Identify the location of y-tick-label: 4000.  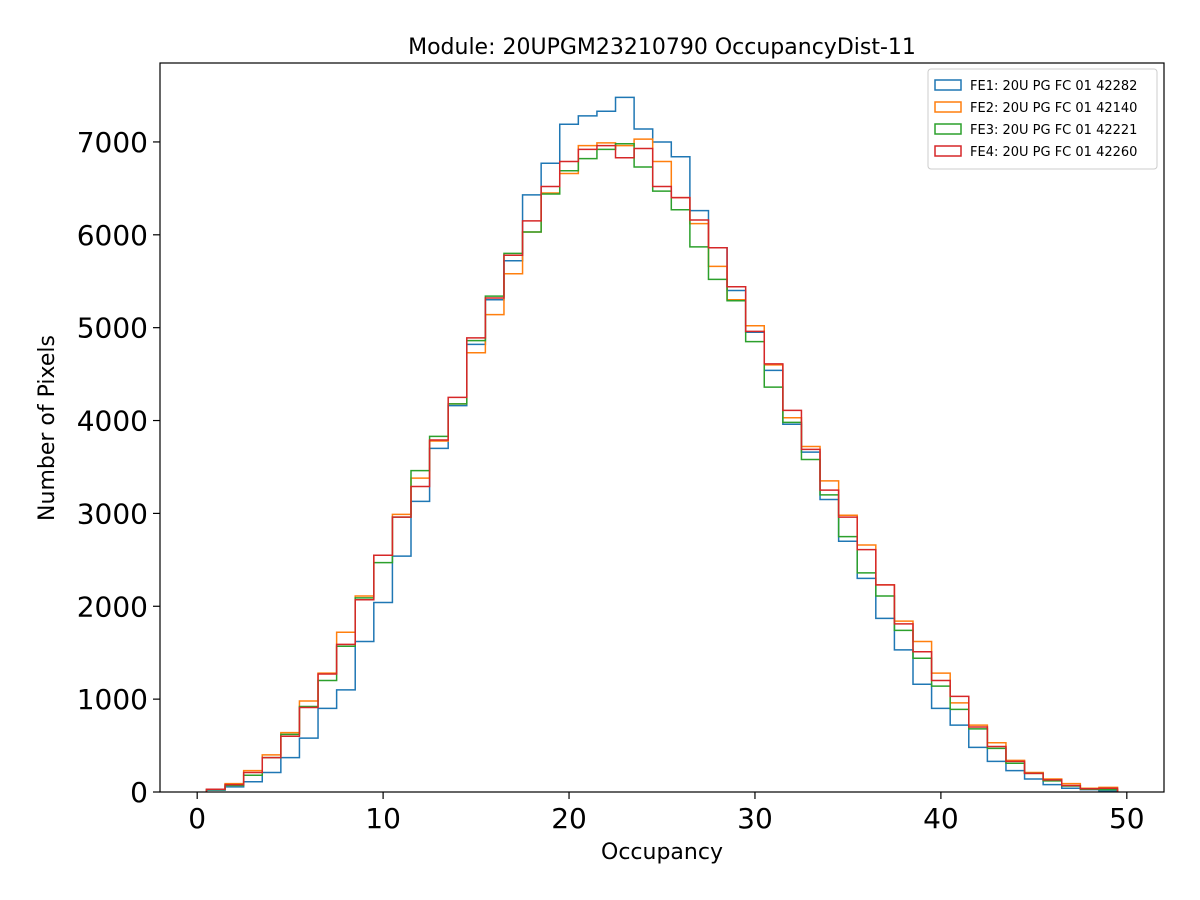
(112, 421).